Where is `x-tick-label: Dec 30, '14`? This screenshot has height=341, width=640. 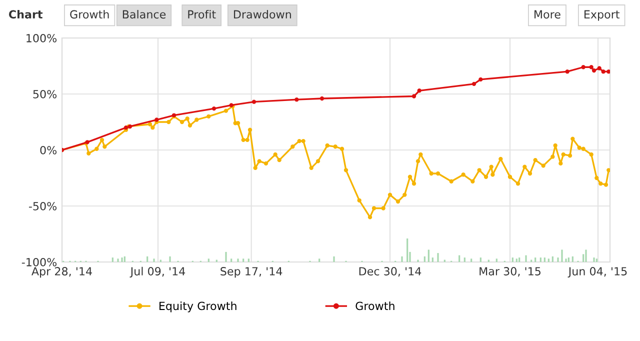
x-tick-label: Dec 30, '14 is located at coordinates (390, 272).